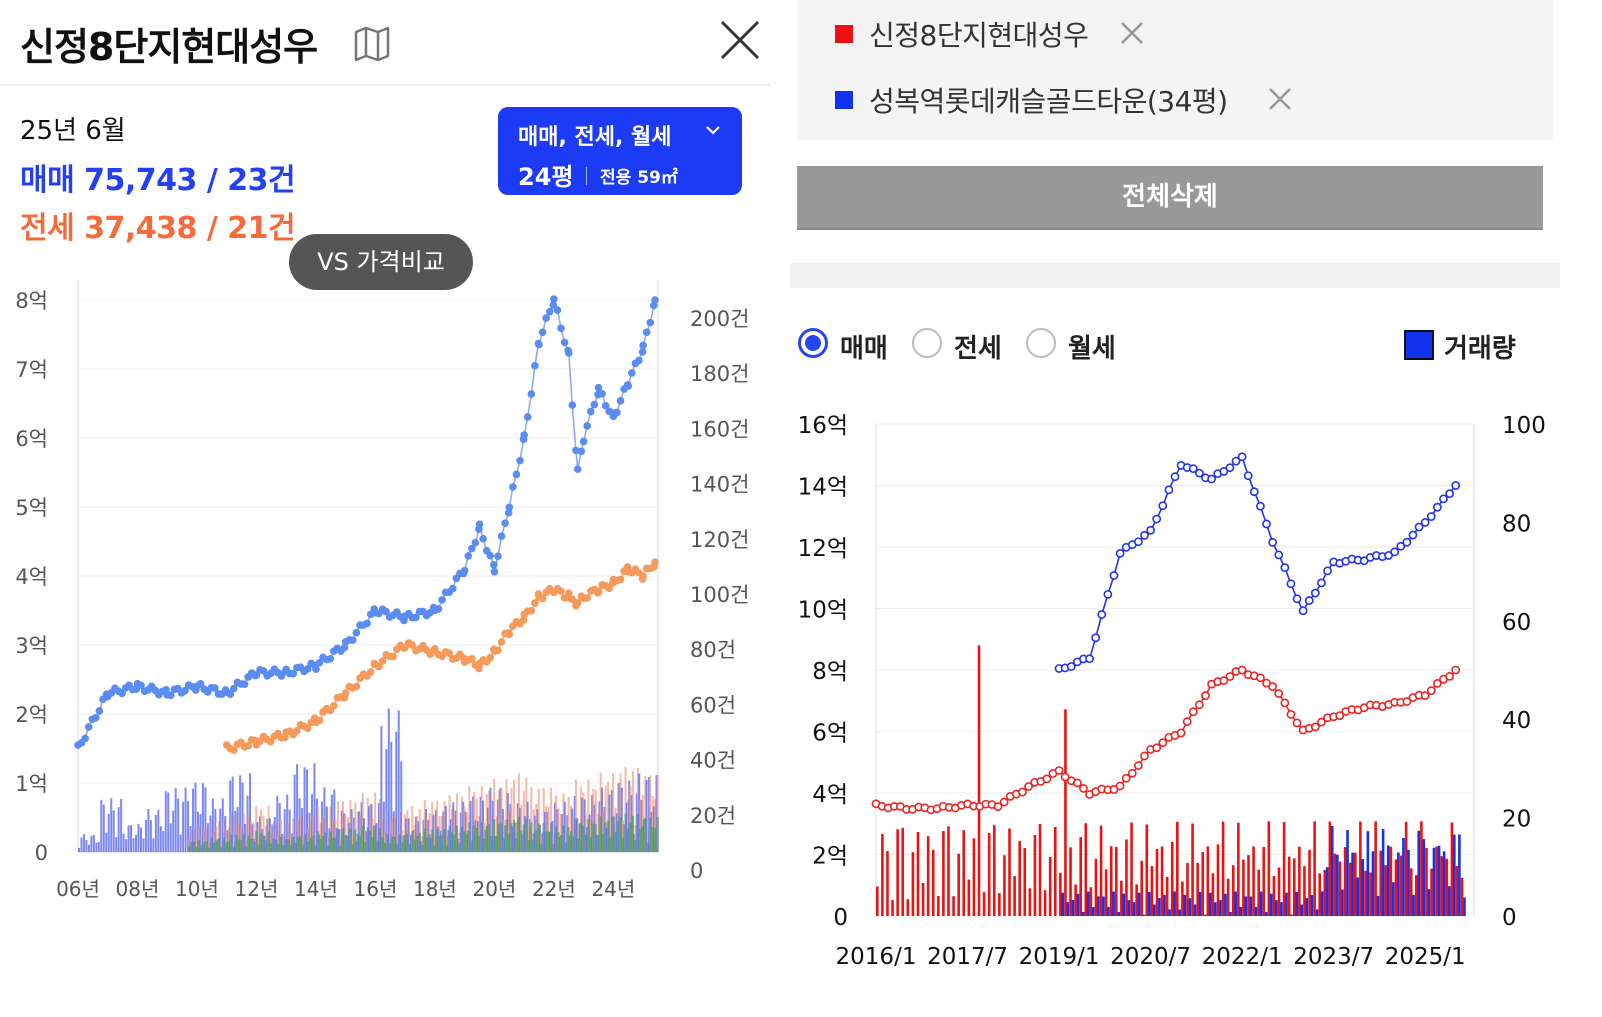 The image size is (1602, 1017). I want to click on close-icon, so click(740, 40).